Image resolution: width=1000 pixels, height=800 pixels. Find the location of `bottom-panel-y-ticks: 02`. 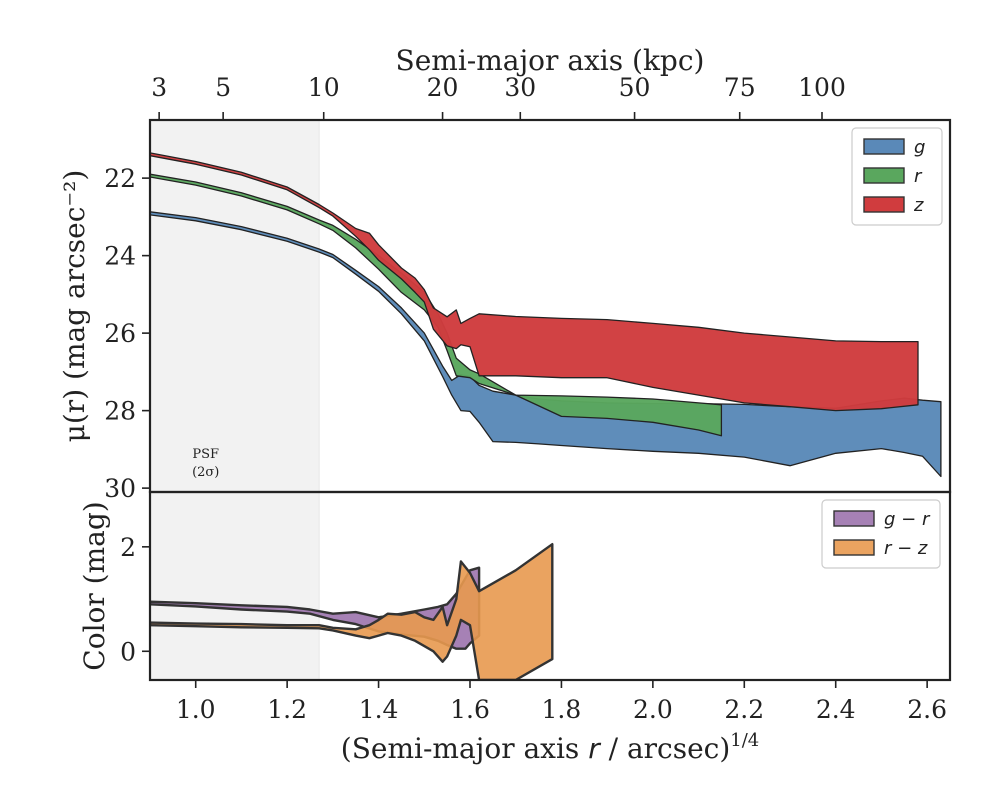

bottom-panel-y-ticks: 02 is located at coordinates (135, 599).